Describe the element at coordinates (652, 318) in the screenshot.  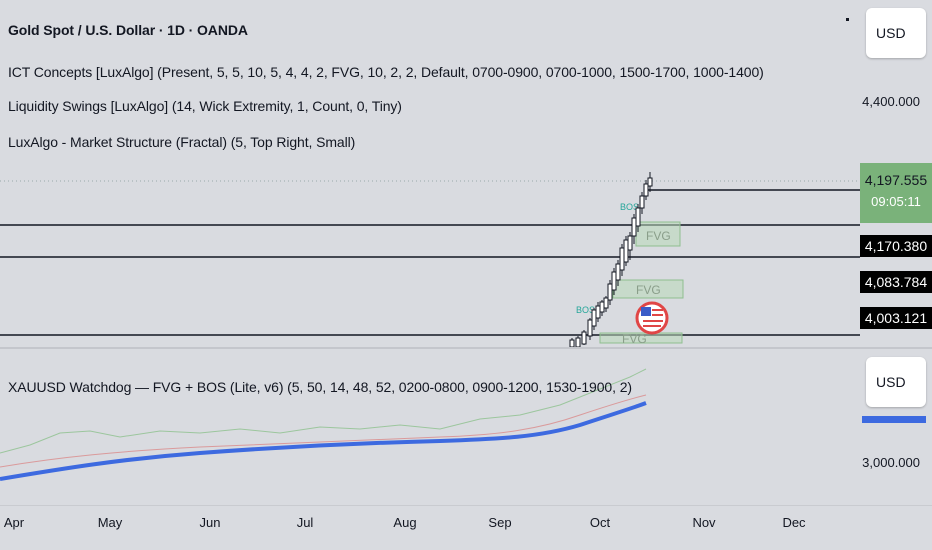
I see `us-flag-icon` at that location.